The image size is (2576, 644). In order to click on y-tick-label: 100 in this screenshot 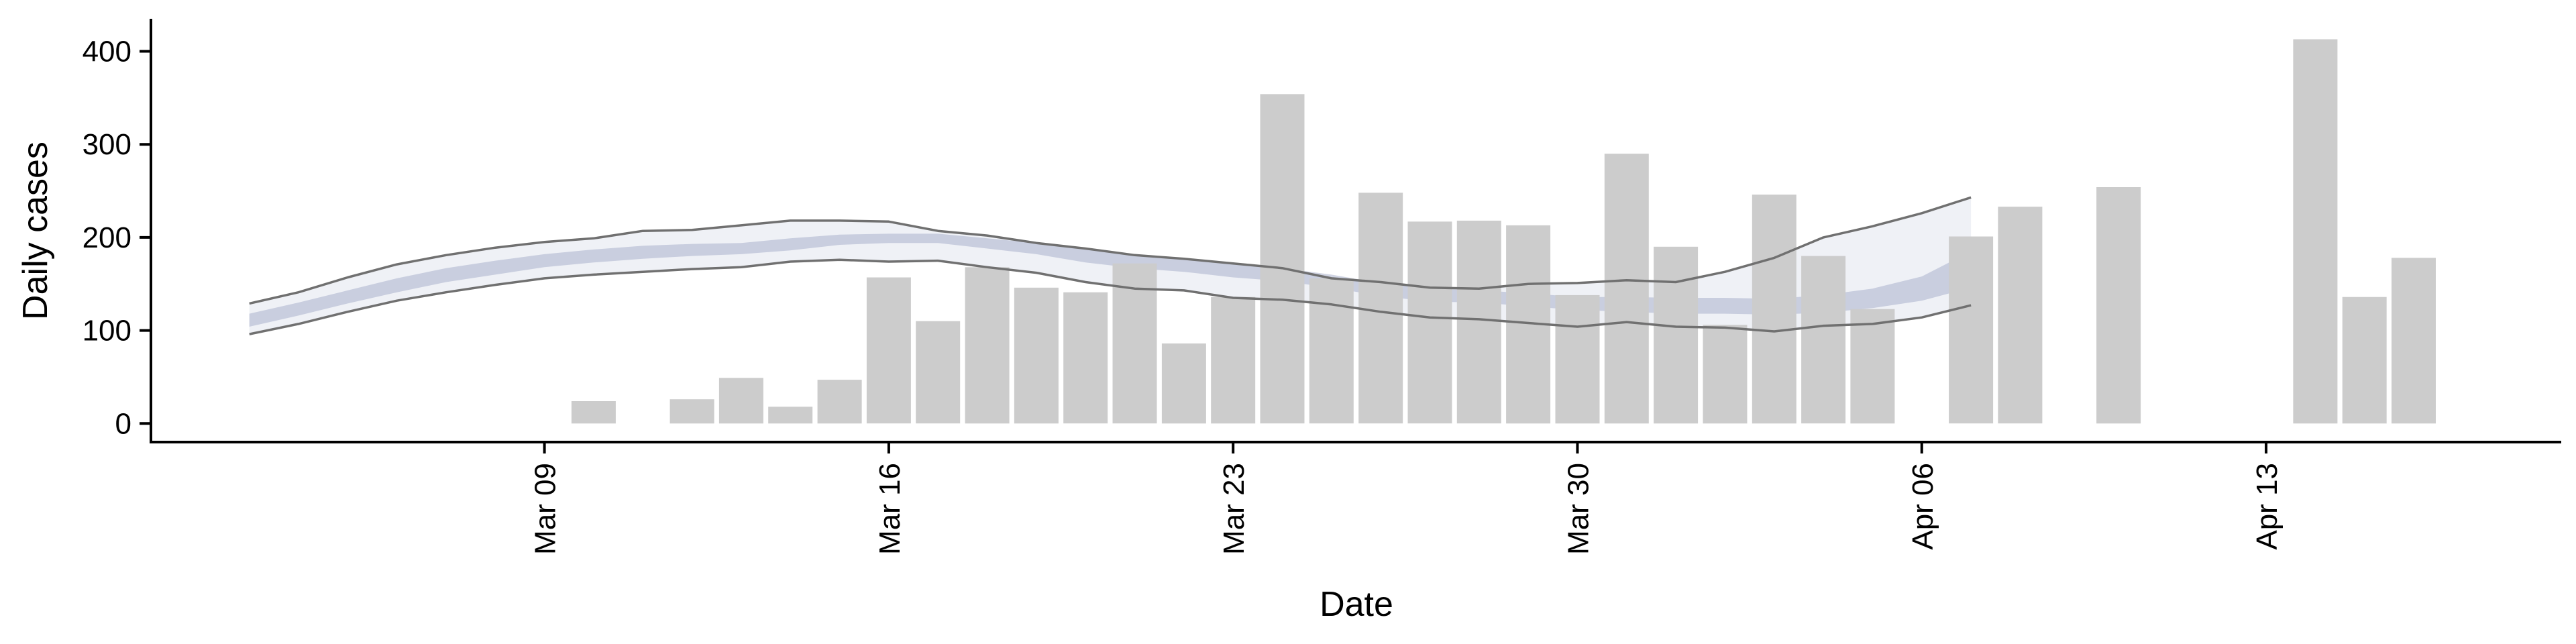, I will do `click(107, 331)`.